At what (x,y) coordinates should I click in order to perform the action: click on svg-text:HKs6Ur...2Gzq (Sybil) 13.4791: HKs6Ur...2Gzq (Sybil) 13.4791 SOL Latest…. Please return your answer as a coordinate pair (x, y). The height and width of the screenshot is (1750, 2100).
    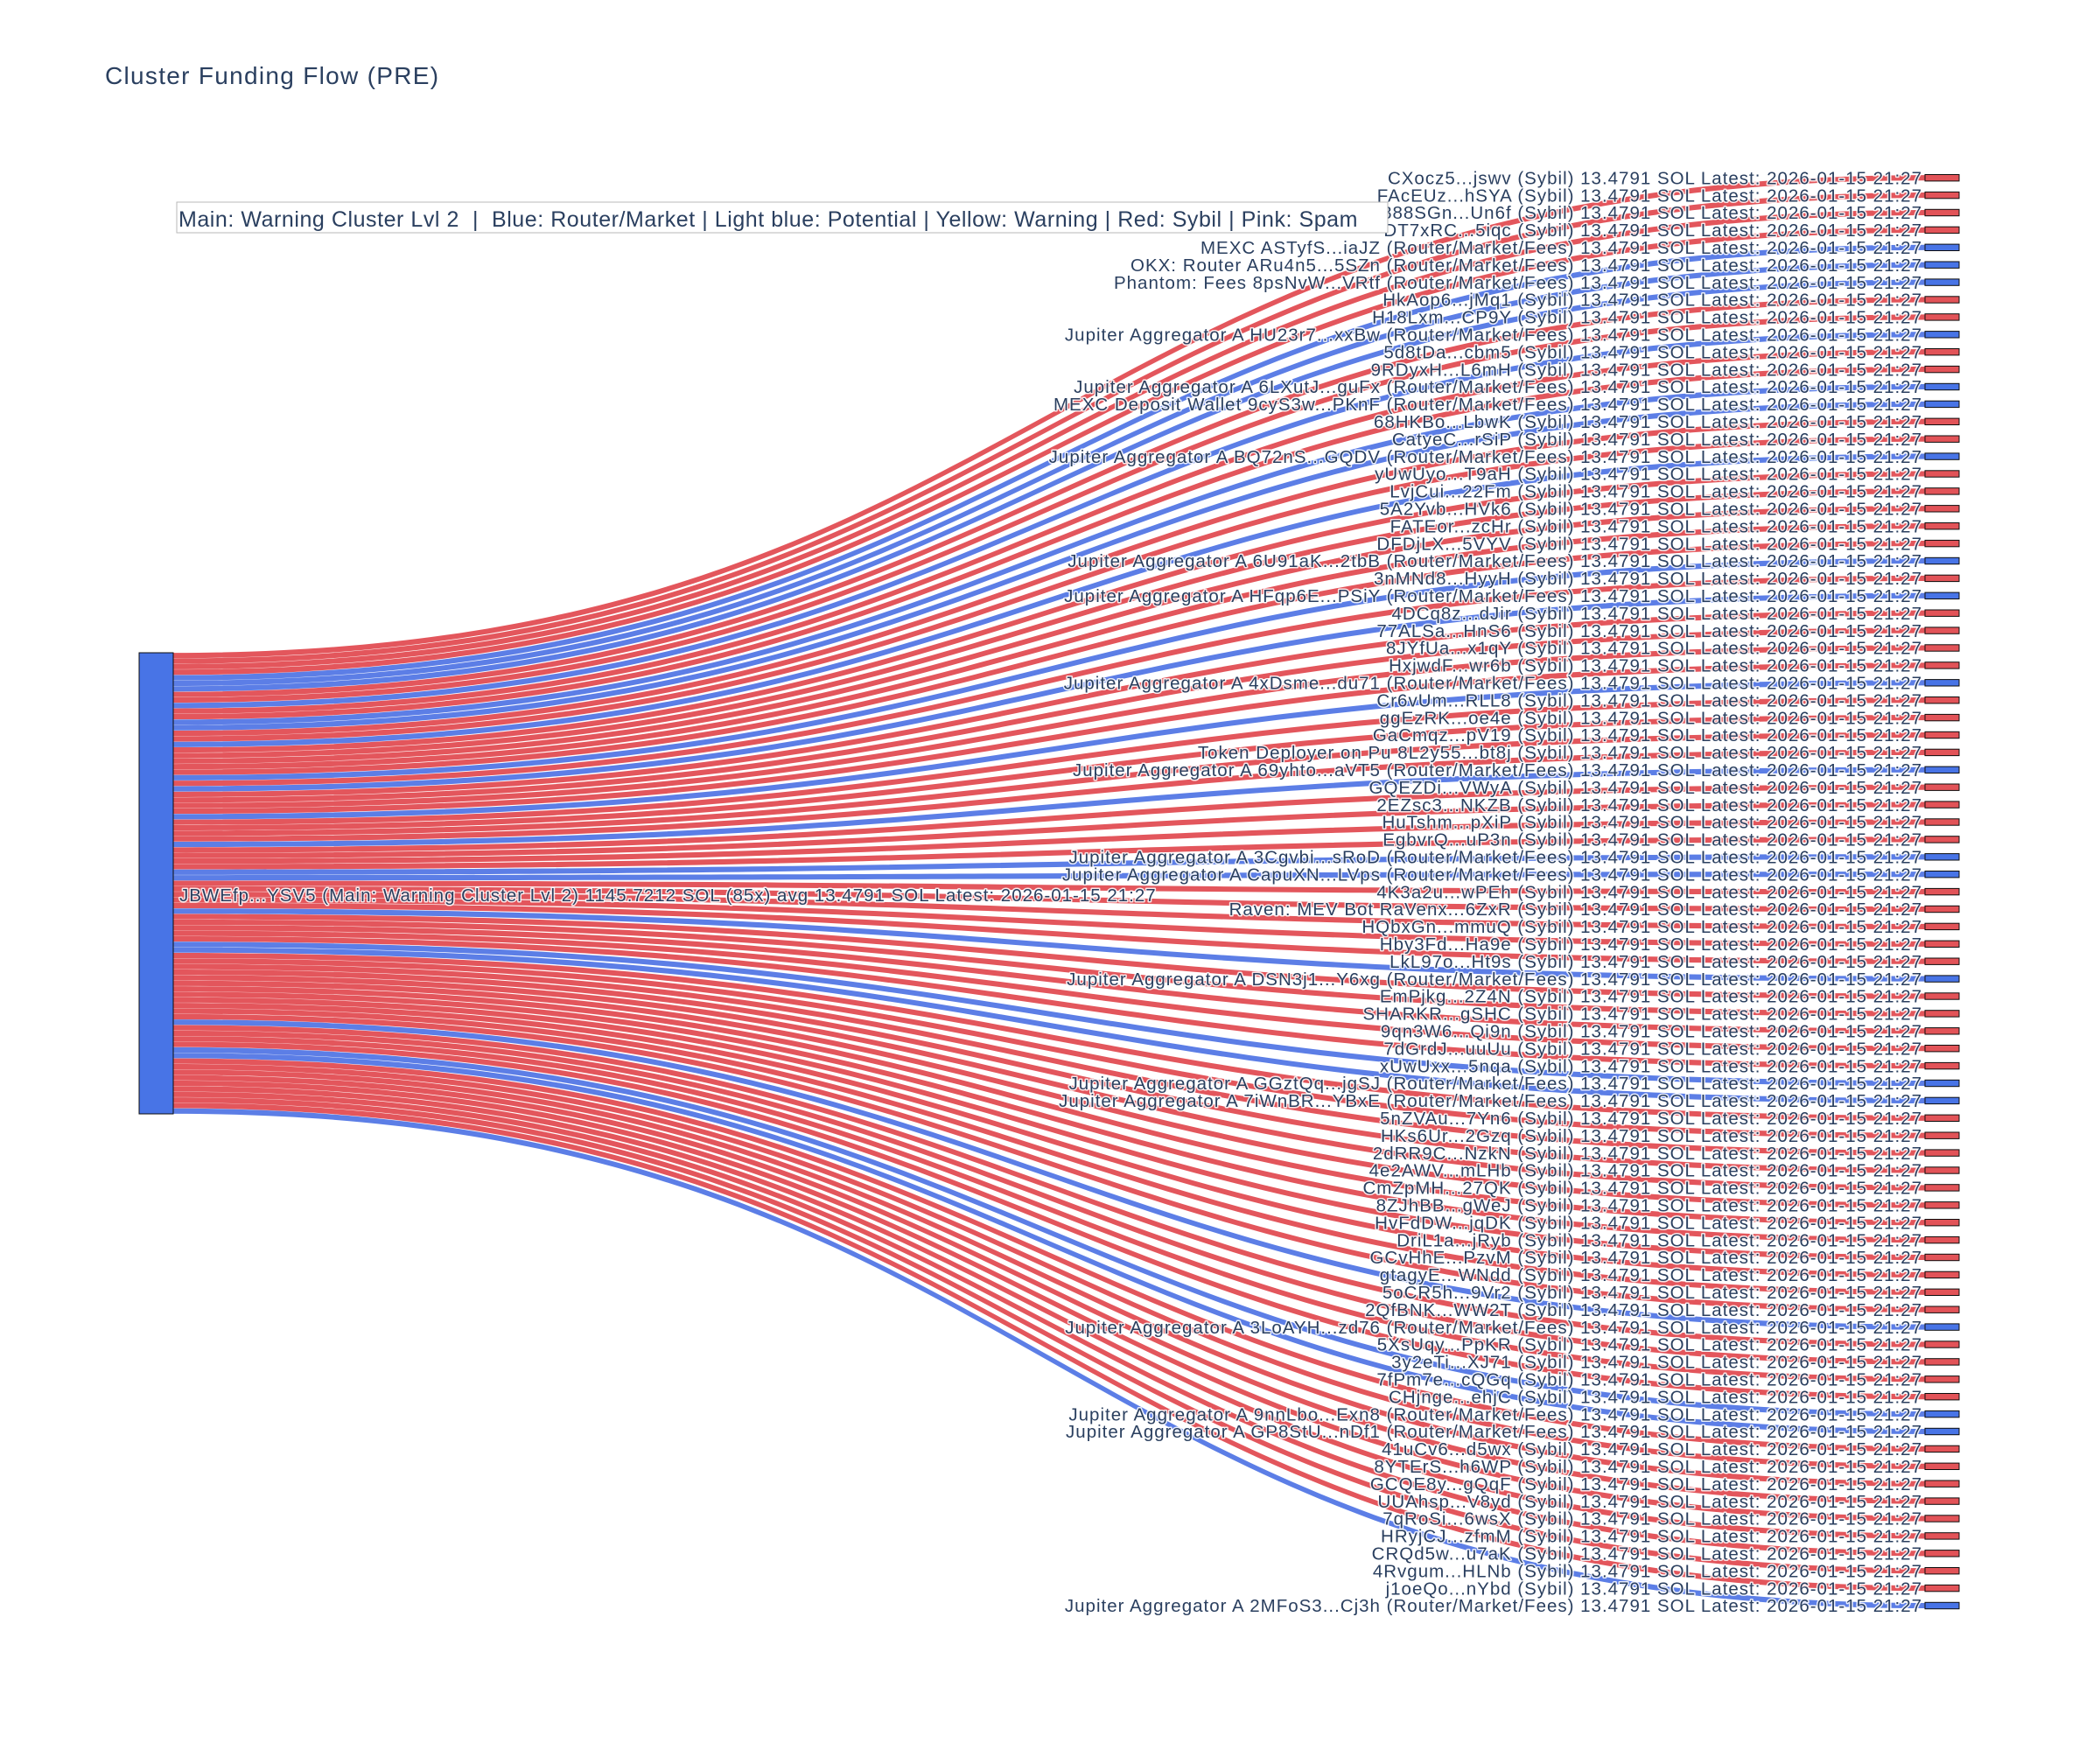
    Looking at the image, I should click on (1651, 1136).